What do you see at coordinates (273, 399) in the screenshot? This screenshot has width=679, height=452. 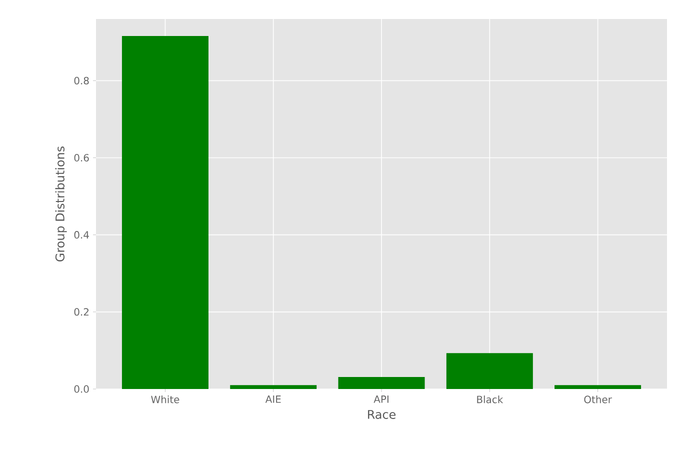 I see `x-tick-label: AIE` at bounding box center [273, 399].